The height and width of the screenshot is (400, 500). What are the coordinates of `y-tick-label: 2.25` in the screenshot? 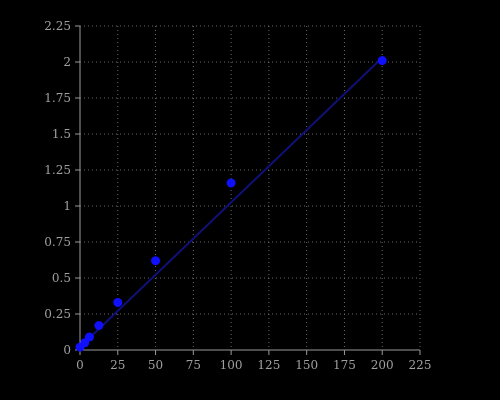 It's located at (57, 26).